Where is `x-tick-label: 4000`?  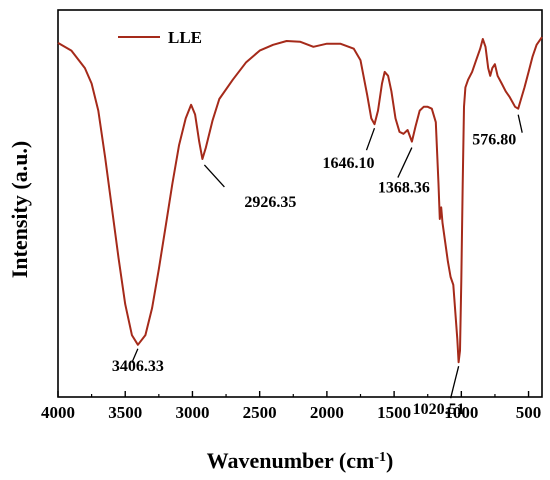
x-tick-label: 4000 is located at coordinates (58, 412).